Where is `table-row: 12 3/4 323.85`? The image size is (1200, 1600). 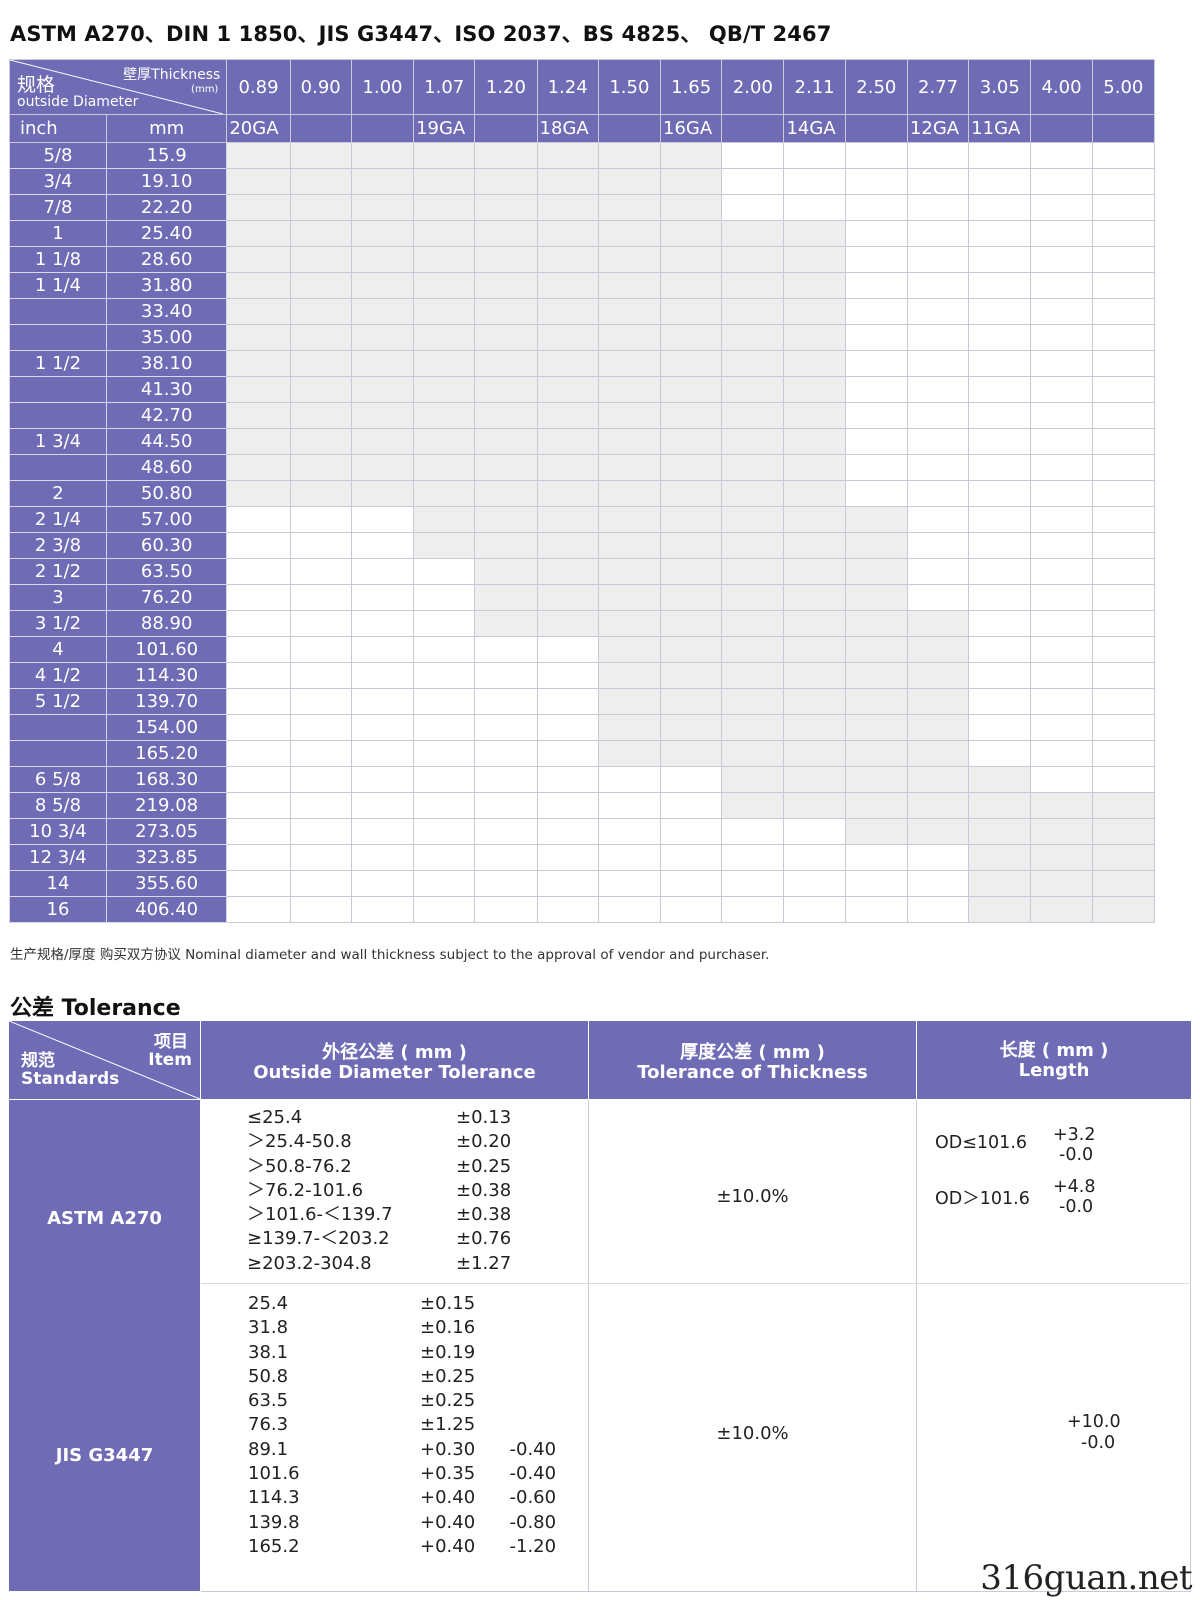
table-row: 12 3/4 323.85 is located at coordinates (582, 857).